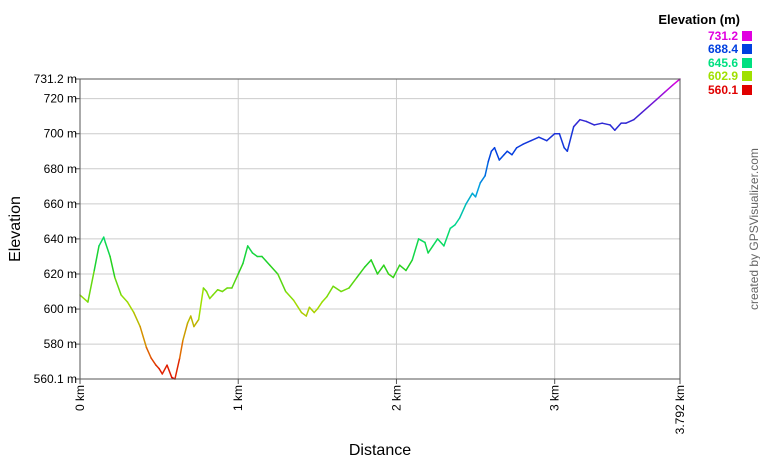 The image size is (760, 465). What do you see at coordinates (696, 76) in the screenshot?
I see `legend-entry: 602.9` at bounding box center [696, 76].